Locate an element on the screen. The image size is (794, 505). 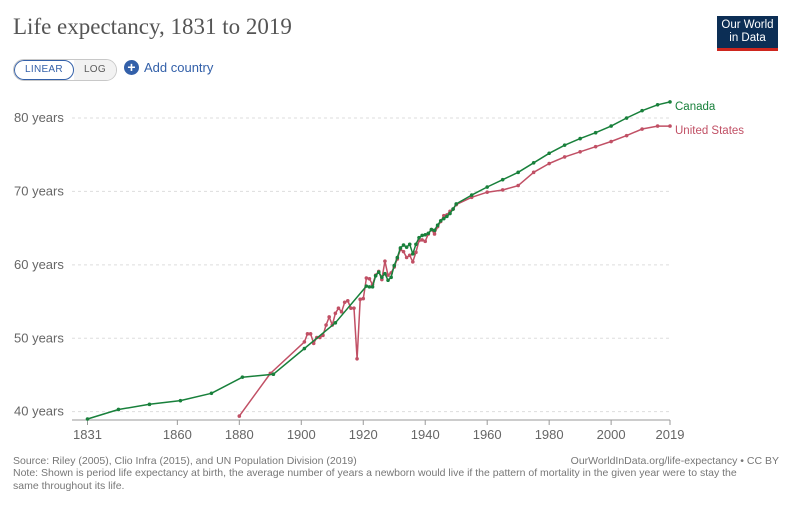
owid-logo: Our World in Data is located at coordinates (747, 33).